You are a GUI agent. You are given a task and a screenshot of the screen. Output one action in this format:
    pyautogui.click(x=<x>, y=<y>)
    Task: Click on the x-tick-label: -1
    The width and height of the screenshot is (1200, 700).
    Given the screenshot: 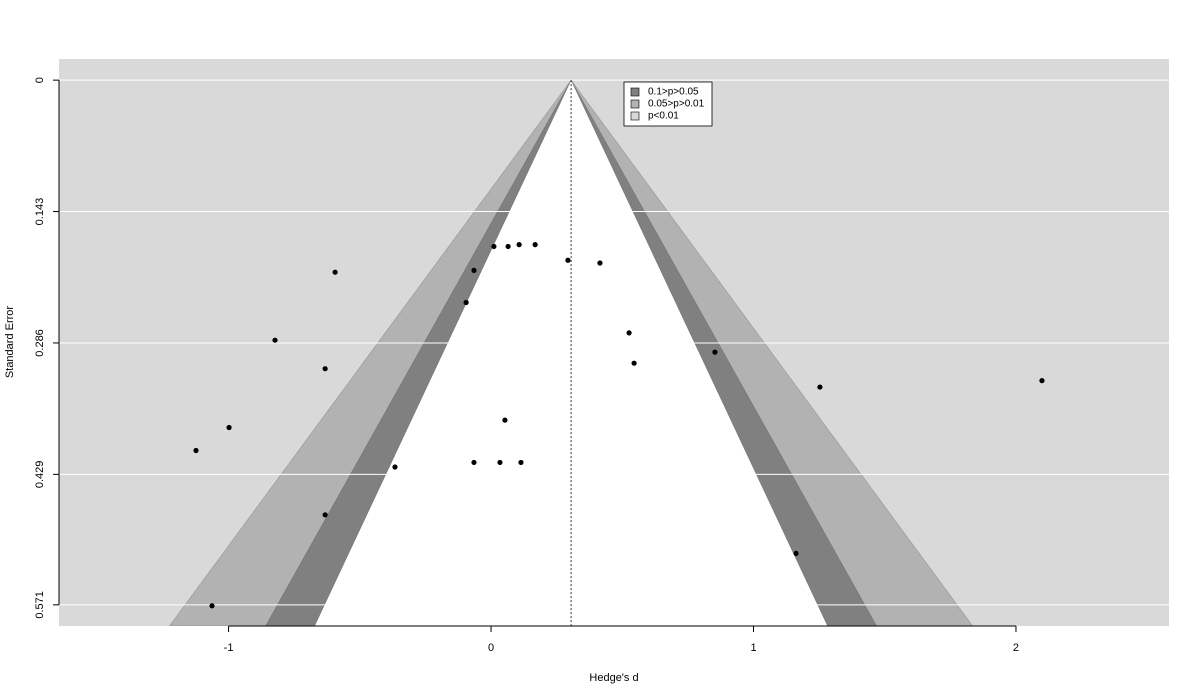 What is the action you would take?
    pyautogui.click(x=229, y=648)
    